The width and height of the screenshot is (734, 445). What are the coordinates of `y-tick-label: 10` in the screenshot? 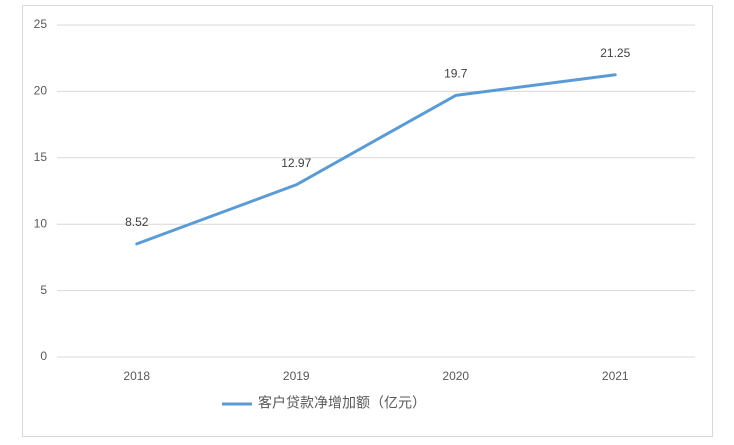 It's located at (41, 223).